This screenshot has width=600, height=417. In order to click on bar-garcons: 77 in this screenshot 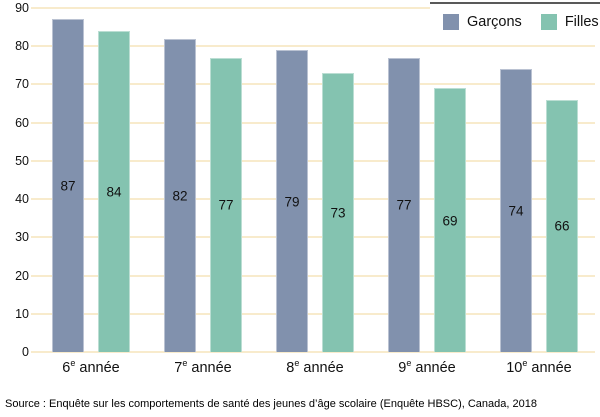, I will do `click(404, 204)`.